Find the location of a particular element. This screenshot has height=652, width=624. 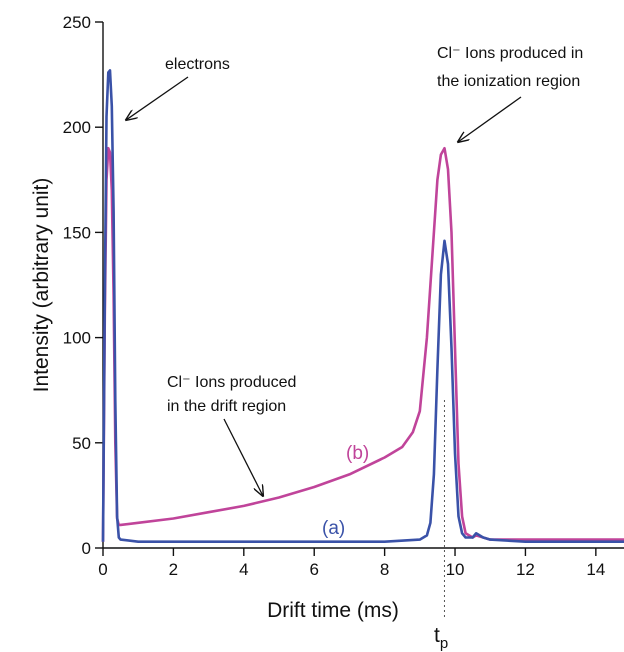

x-tick-label: 8 is located at coordinates (384, 569).